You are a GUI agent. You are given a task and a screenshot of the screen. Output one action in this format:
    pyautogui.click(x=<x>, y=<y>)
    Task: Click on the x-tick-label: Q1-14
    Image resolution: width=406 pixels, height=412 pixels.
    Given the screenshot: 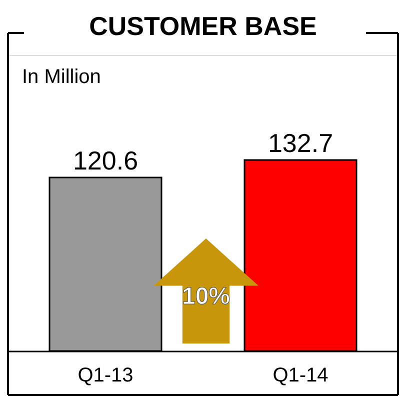 What is the action you would take?
    pyautogui.click(x=300, y=375)
    